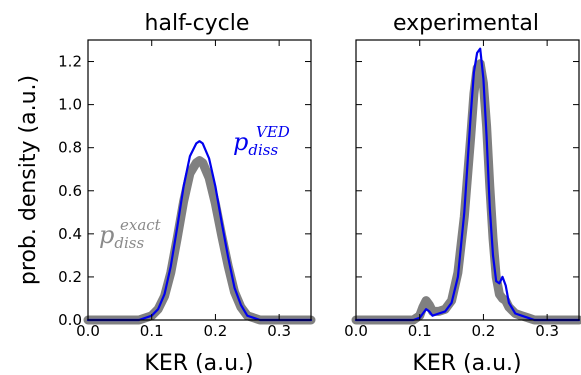  I want to click on y-tick-label: 0.4, so click(70, 234).